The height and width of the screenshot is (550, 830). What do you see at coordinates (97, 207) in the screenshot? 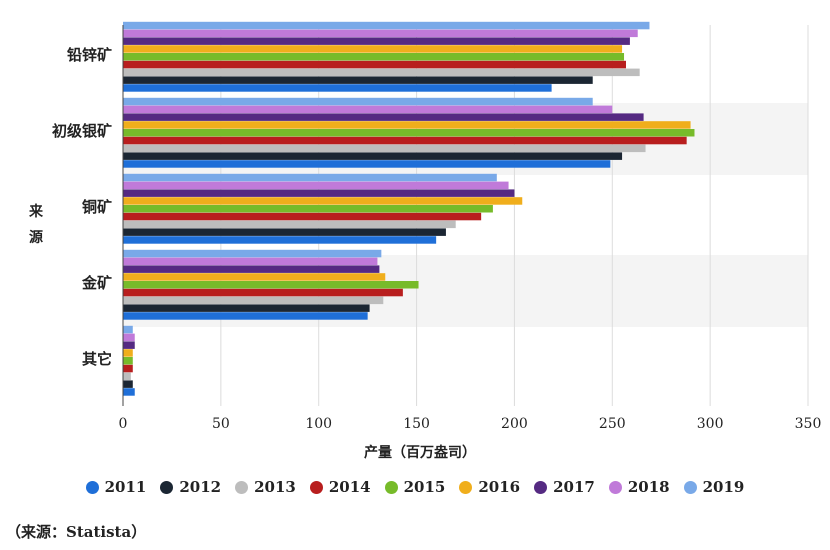
I see `category-label: 铜矿` at bounding box center [97, 207].